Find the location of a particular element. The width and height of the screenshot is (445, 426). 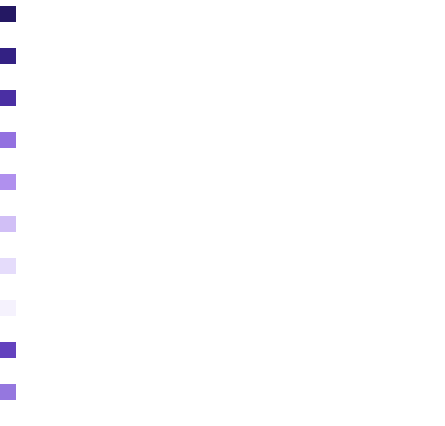

color-swatch-list is located at coordinates (8, 216).